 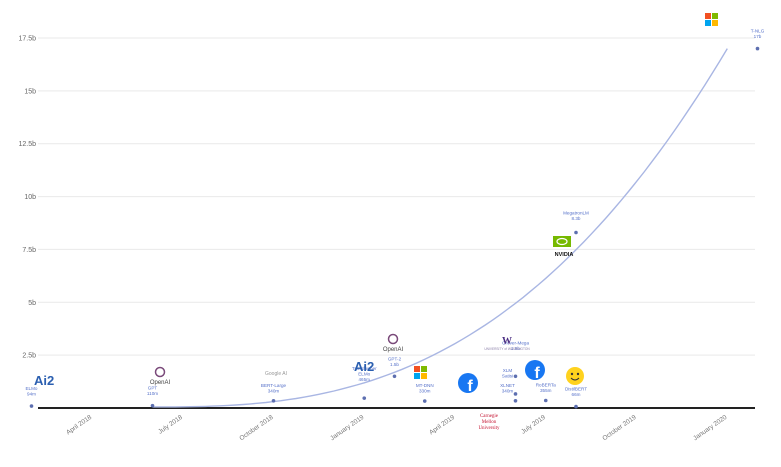 What do you see at coordinates (29, 356) in the screenshot?
I see `y-tick-label: 2.5b` at bounding box center [29, 356].